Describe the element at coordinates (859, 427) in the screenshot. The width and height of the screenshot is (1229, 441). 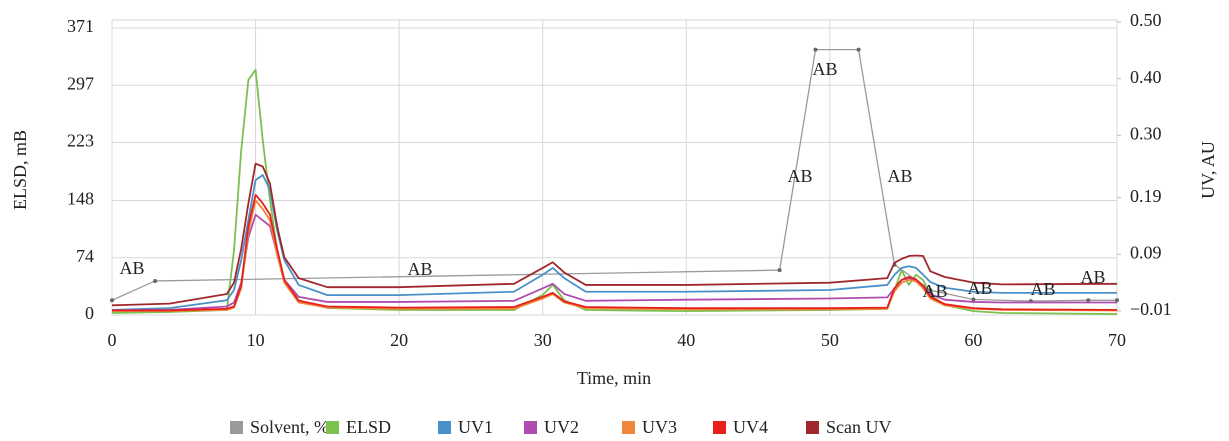
I see `legend-label: Scan UV` at that location.